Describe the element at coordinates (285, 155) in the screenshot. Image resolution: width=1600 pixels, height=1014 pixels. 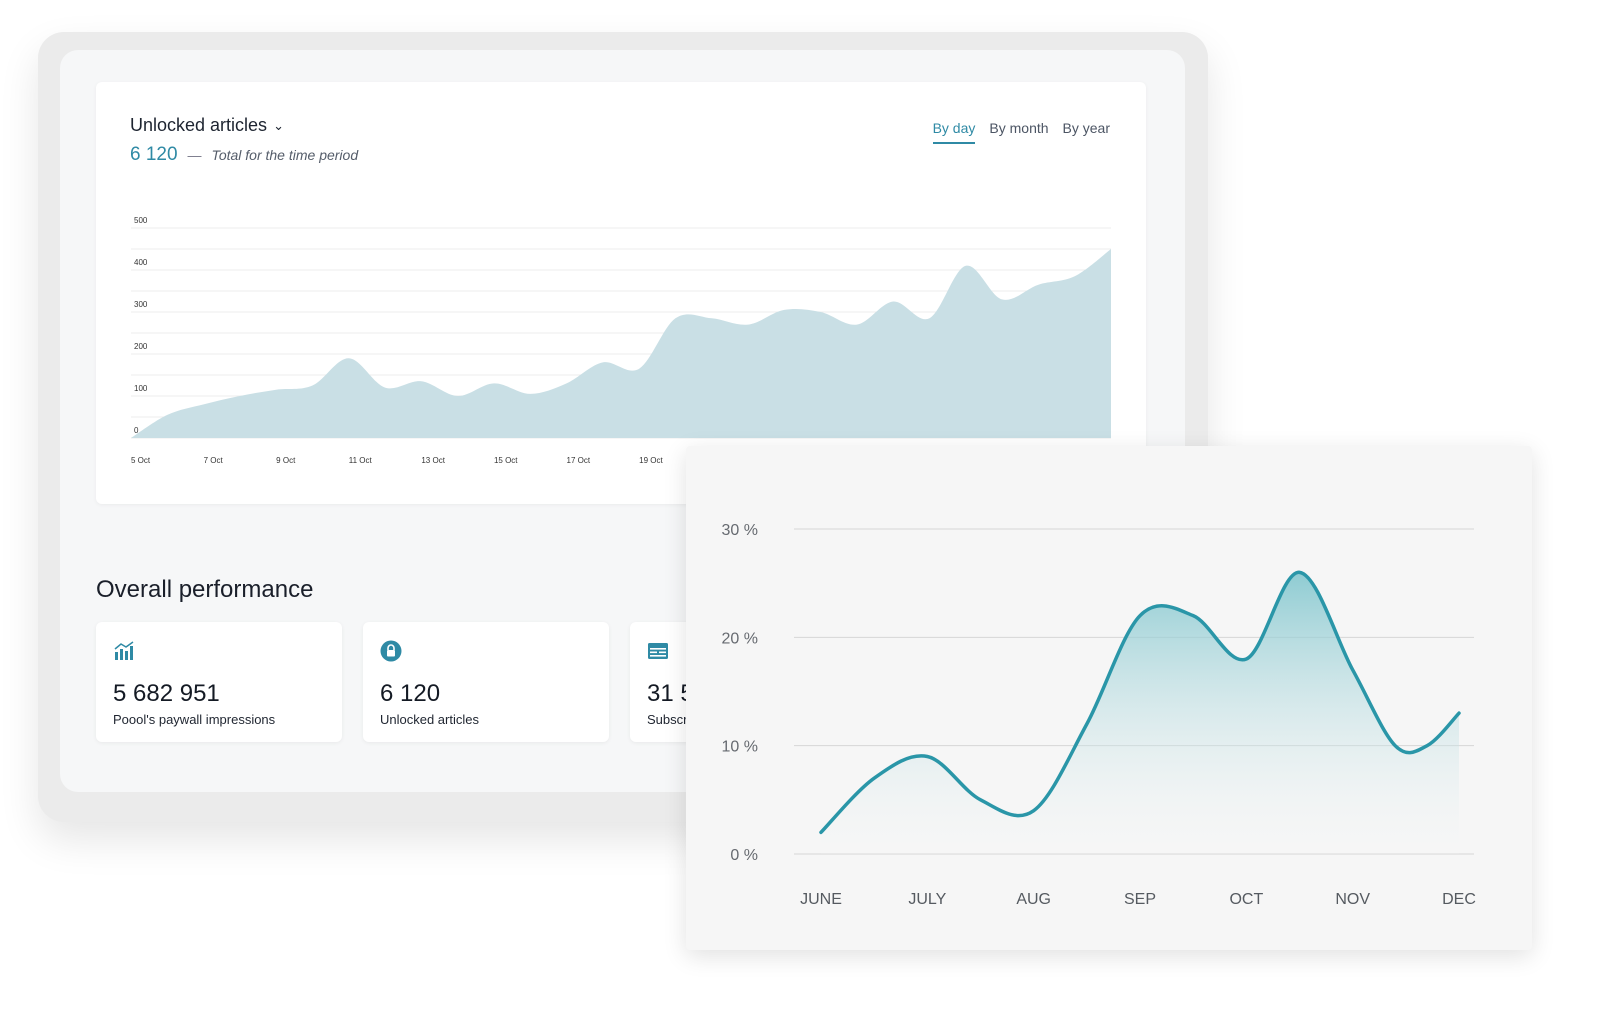
I see `total-note: Total for the time period` at that location.